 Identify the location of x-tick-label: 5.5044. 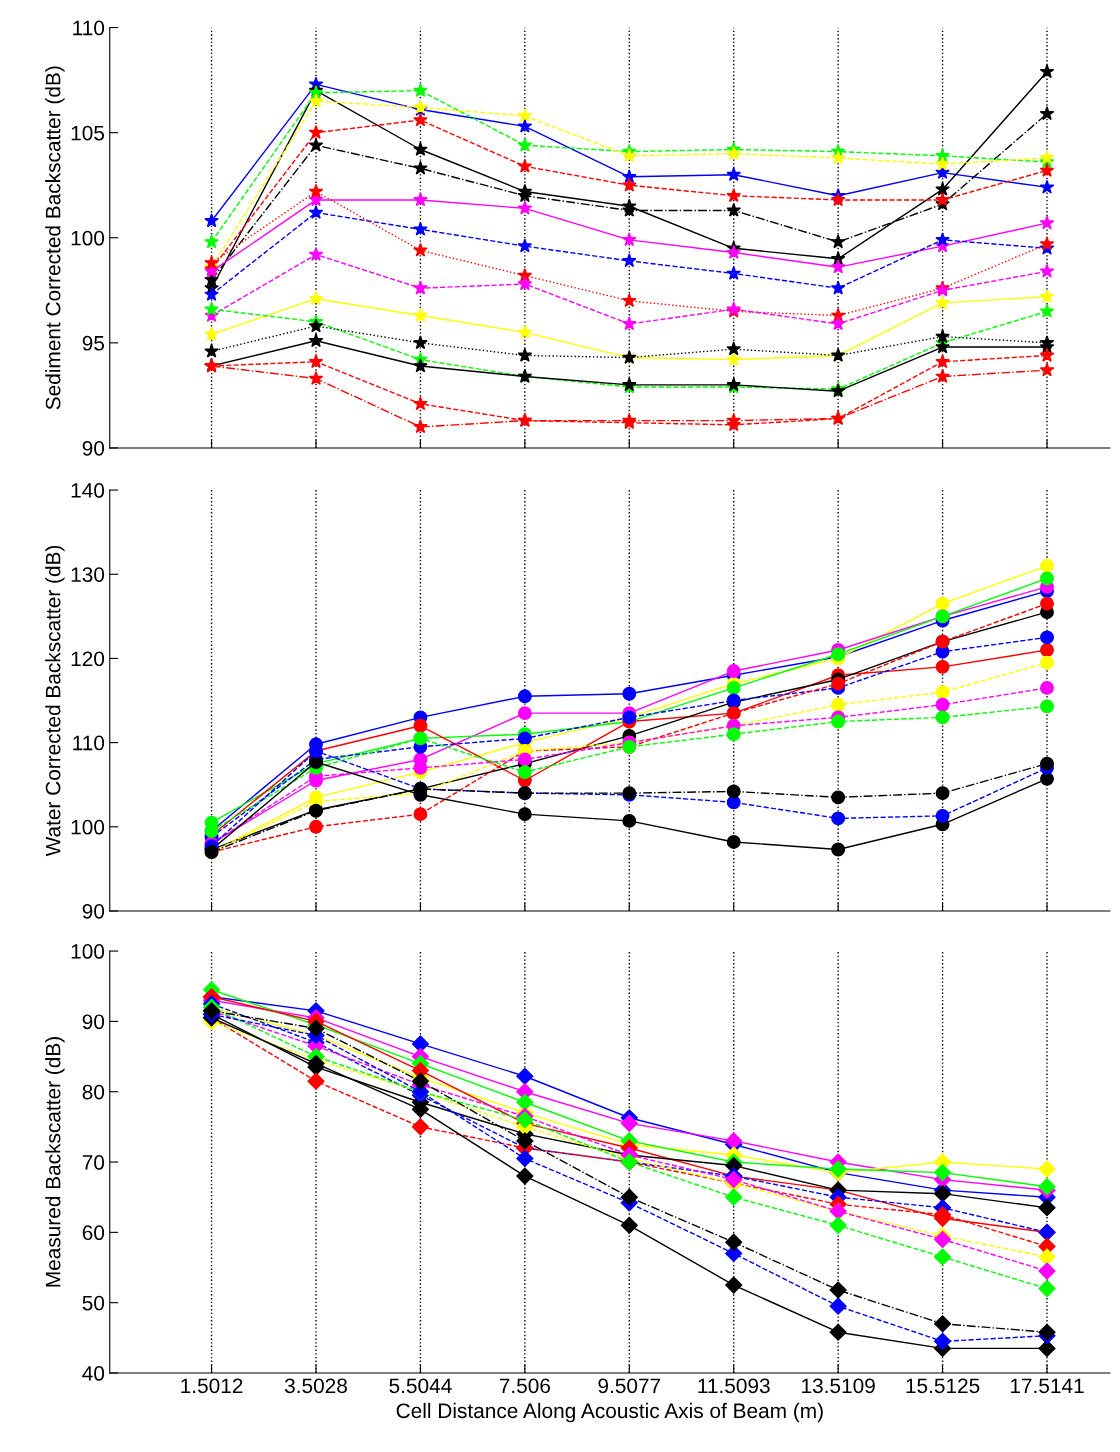
(420, 1386).